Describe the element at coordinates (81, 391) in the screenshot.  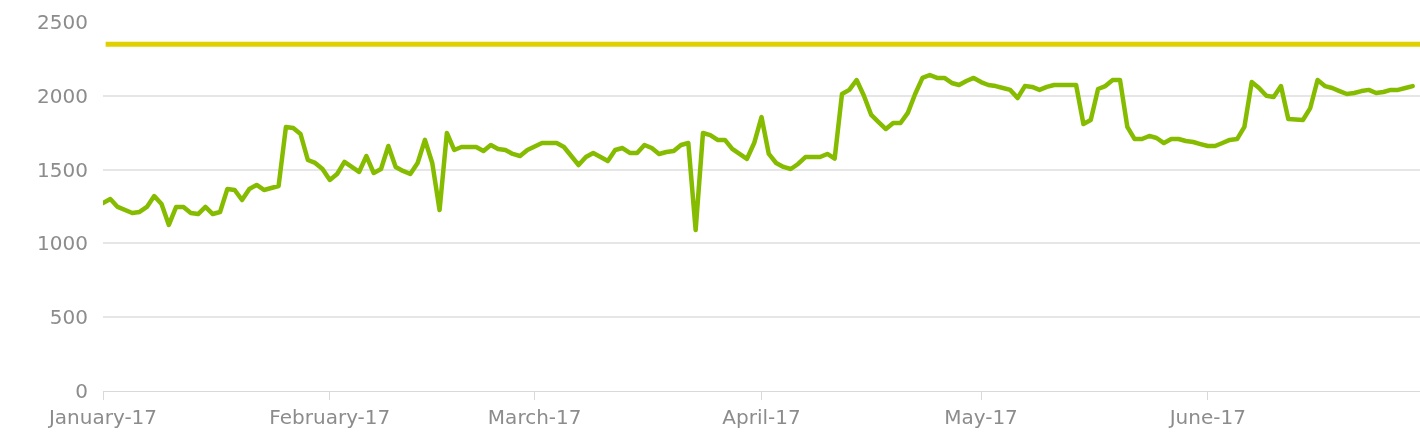
I see `y-tick-label: 0` at that location.